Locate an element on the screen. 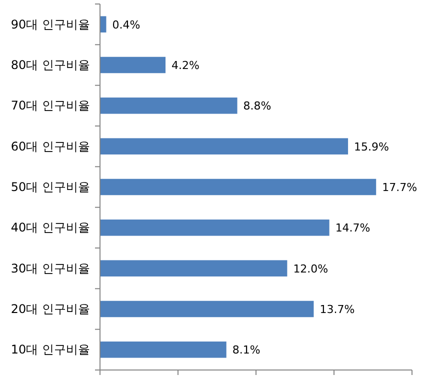  data-label: 4.2% is located at coordinates (186, 65).